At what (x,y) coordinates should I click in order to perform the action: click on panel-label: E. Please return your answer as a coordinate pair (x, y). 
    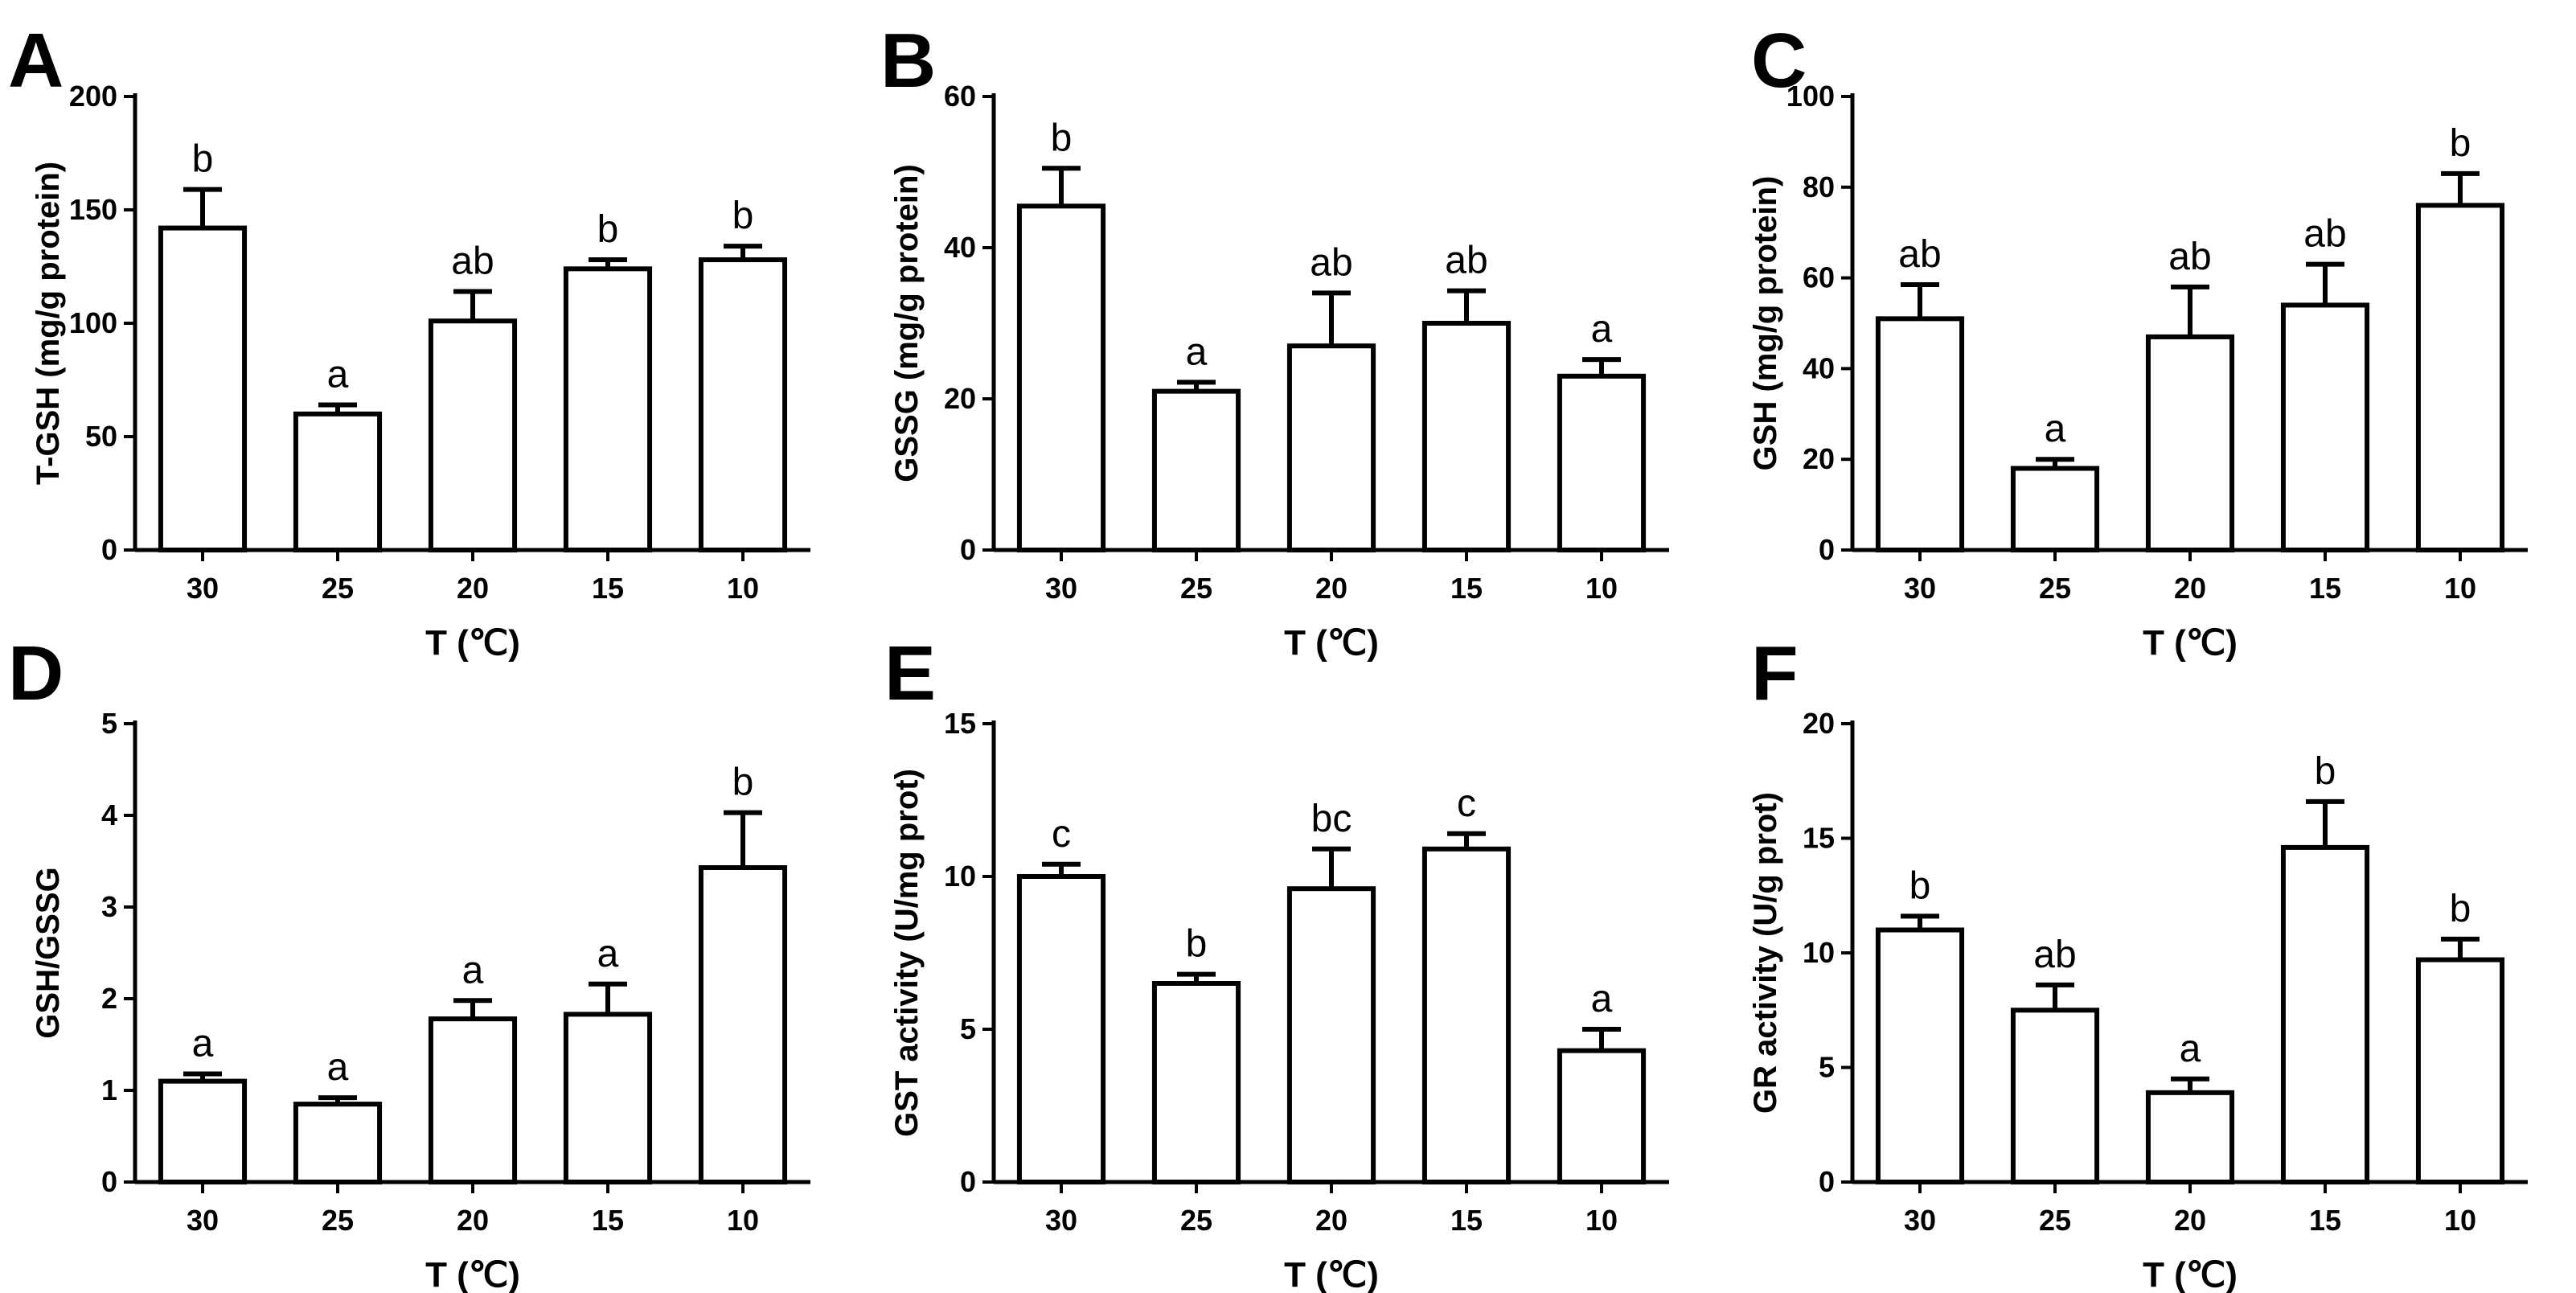
    Looking at the image, I should click on (910, 673).